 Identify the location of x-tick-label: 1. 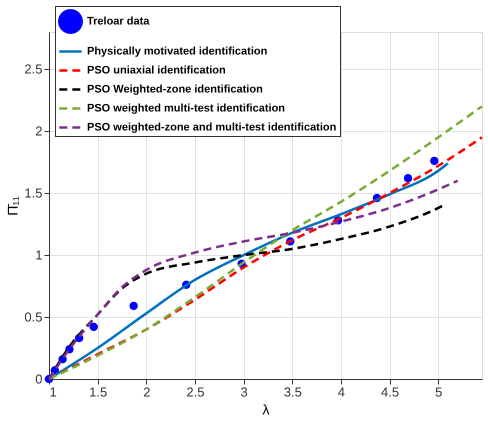
(53, 392).